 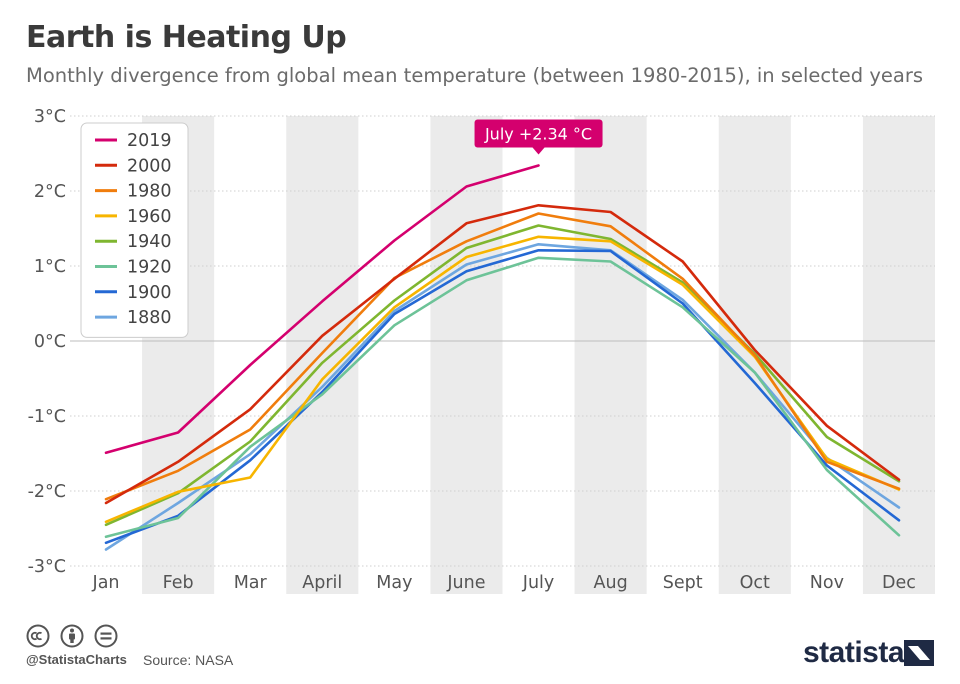 I want to click on chart-title: Earth is Heating Up, so click(x=186, y=37).